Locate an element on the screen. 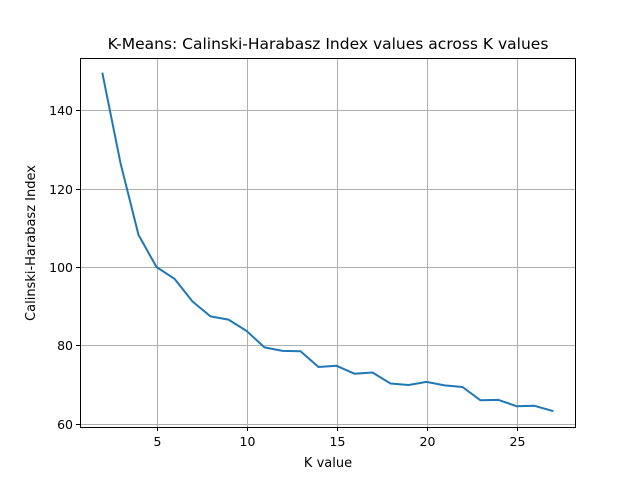  y-axis-label: Calinski-Harabasz Index is located at coordinates (31, 243).